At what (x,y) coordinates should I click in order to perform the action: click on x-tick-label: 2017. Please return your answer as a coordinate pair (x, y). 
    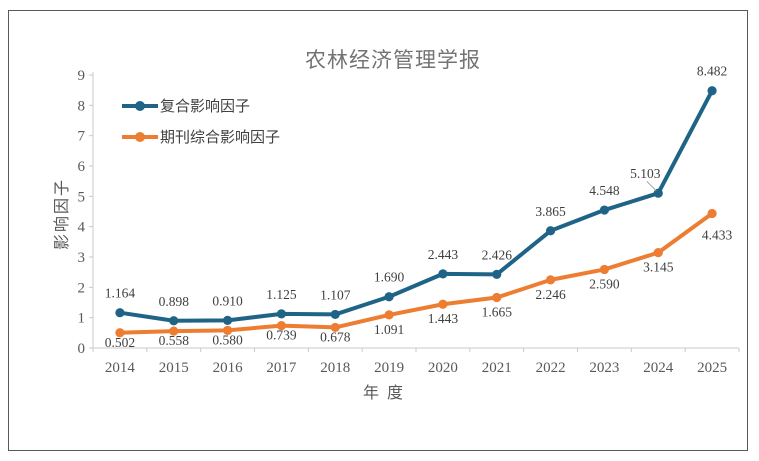
    Looking at the image, I should click on (281, 368).